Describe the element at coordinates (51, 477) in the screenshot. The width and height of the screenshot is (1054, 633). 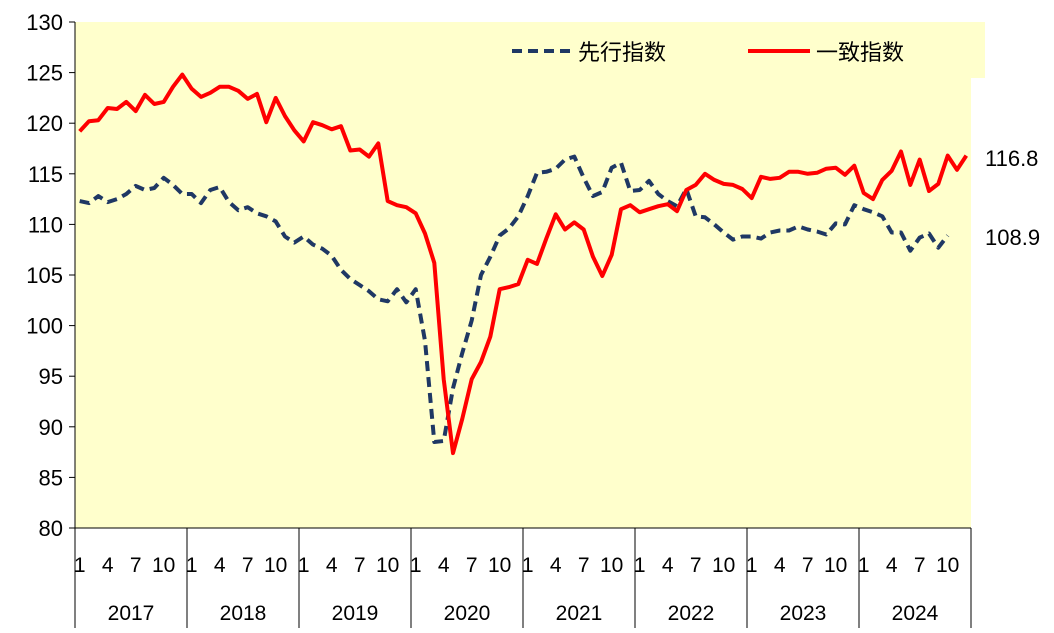
I see `y-tick-label: 85` at that location.